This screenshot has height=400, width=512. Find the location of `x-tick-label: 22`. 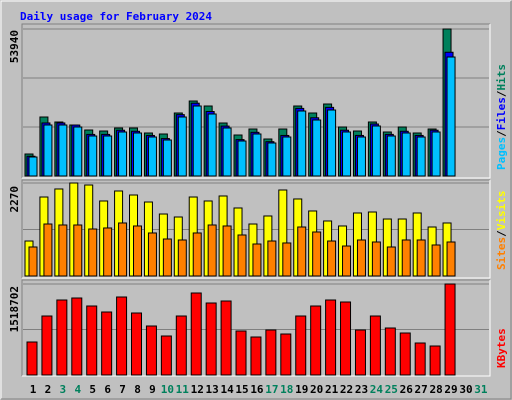

x-tick-label: 22 is located at coordinates (346, 389).